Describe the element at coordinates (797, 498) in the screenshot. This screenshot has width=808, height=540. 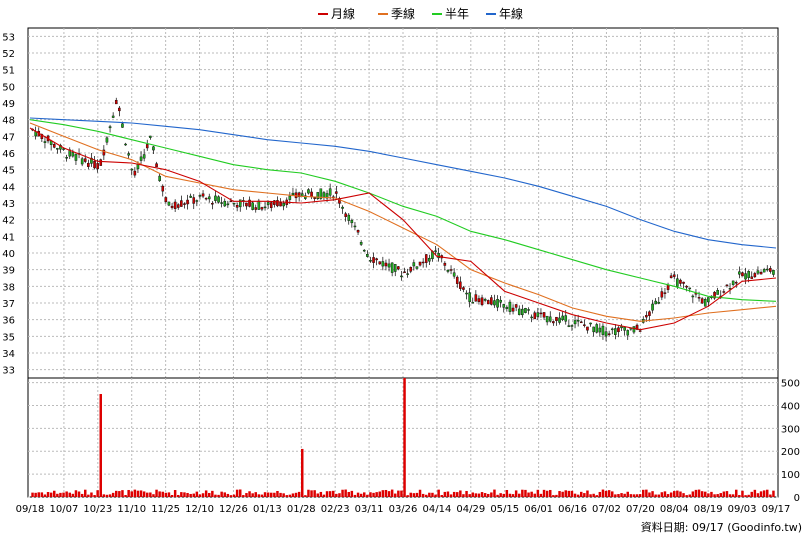
I see `volume-tick-label: 0` at that location.